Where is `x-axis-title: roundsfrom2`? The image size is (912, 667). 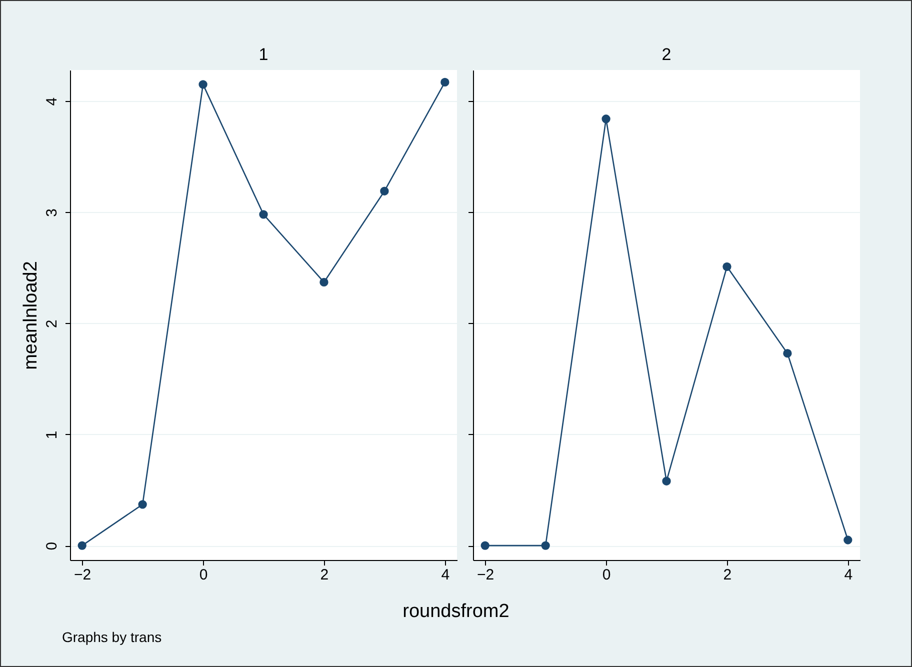 x-axis-title: roundsfrom2 is located at coordinates (456, 612).